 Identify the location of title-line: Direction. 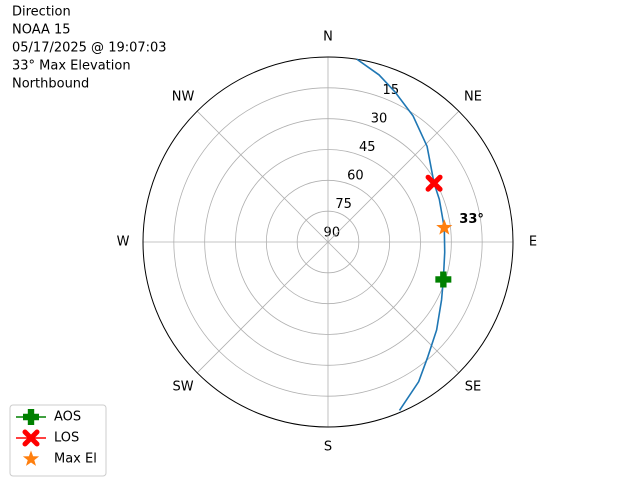
(41, 12).